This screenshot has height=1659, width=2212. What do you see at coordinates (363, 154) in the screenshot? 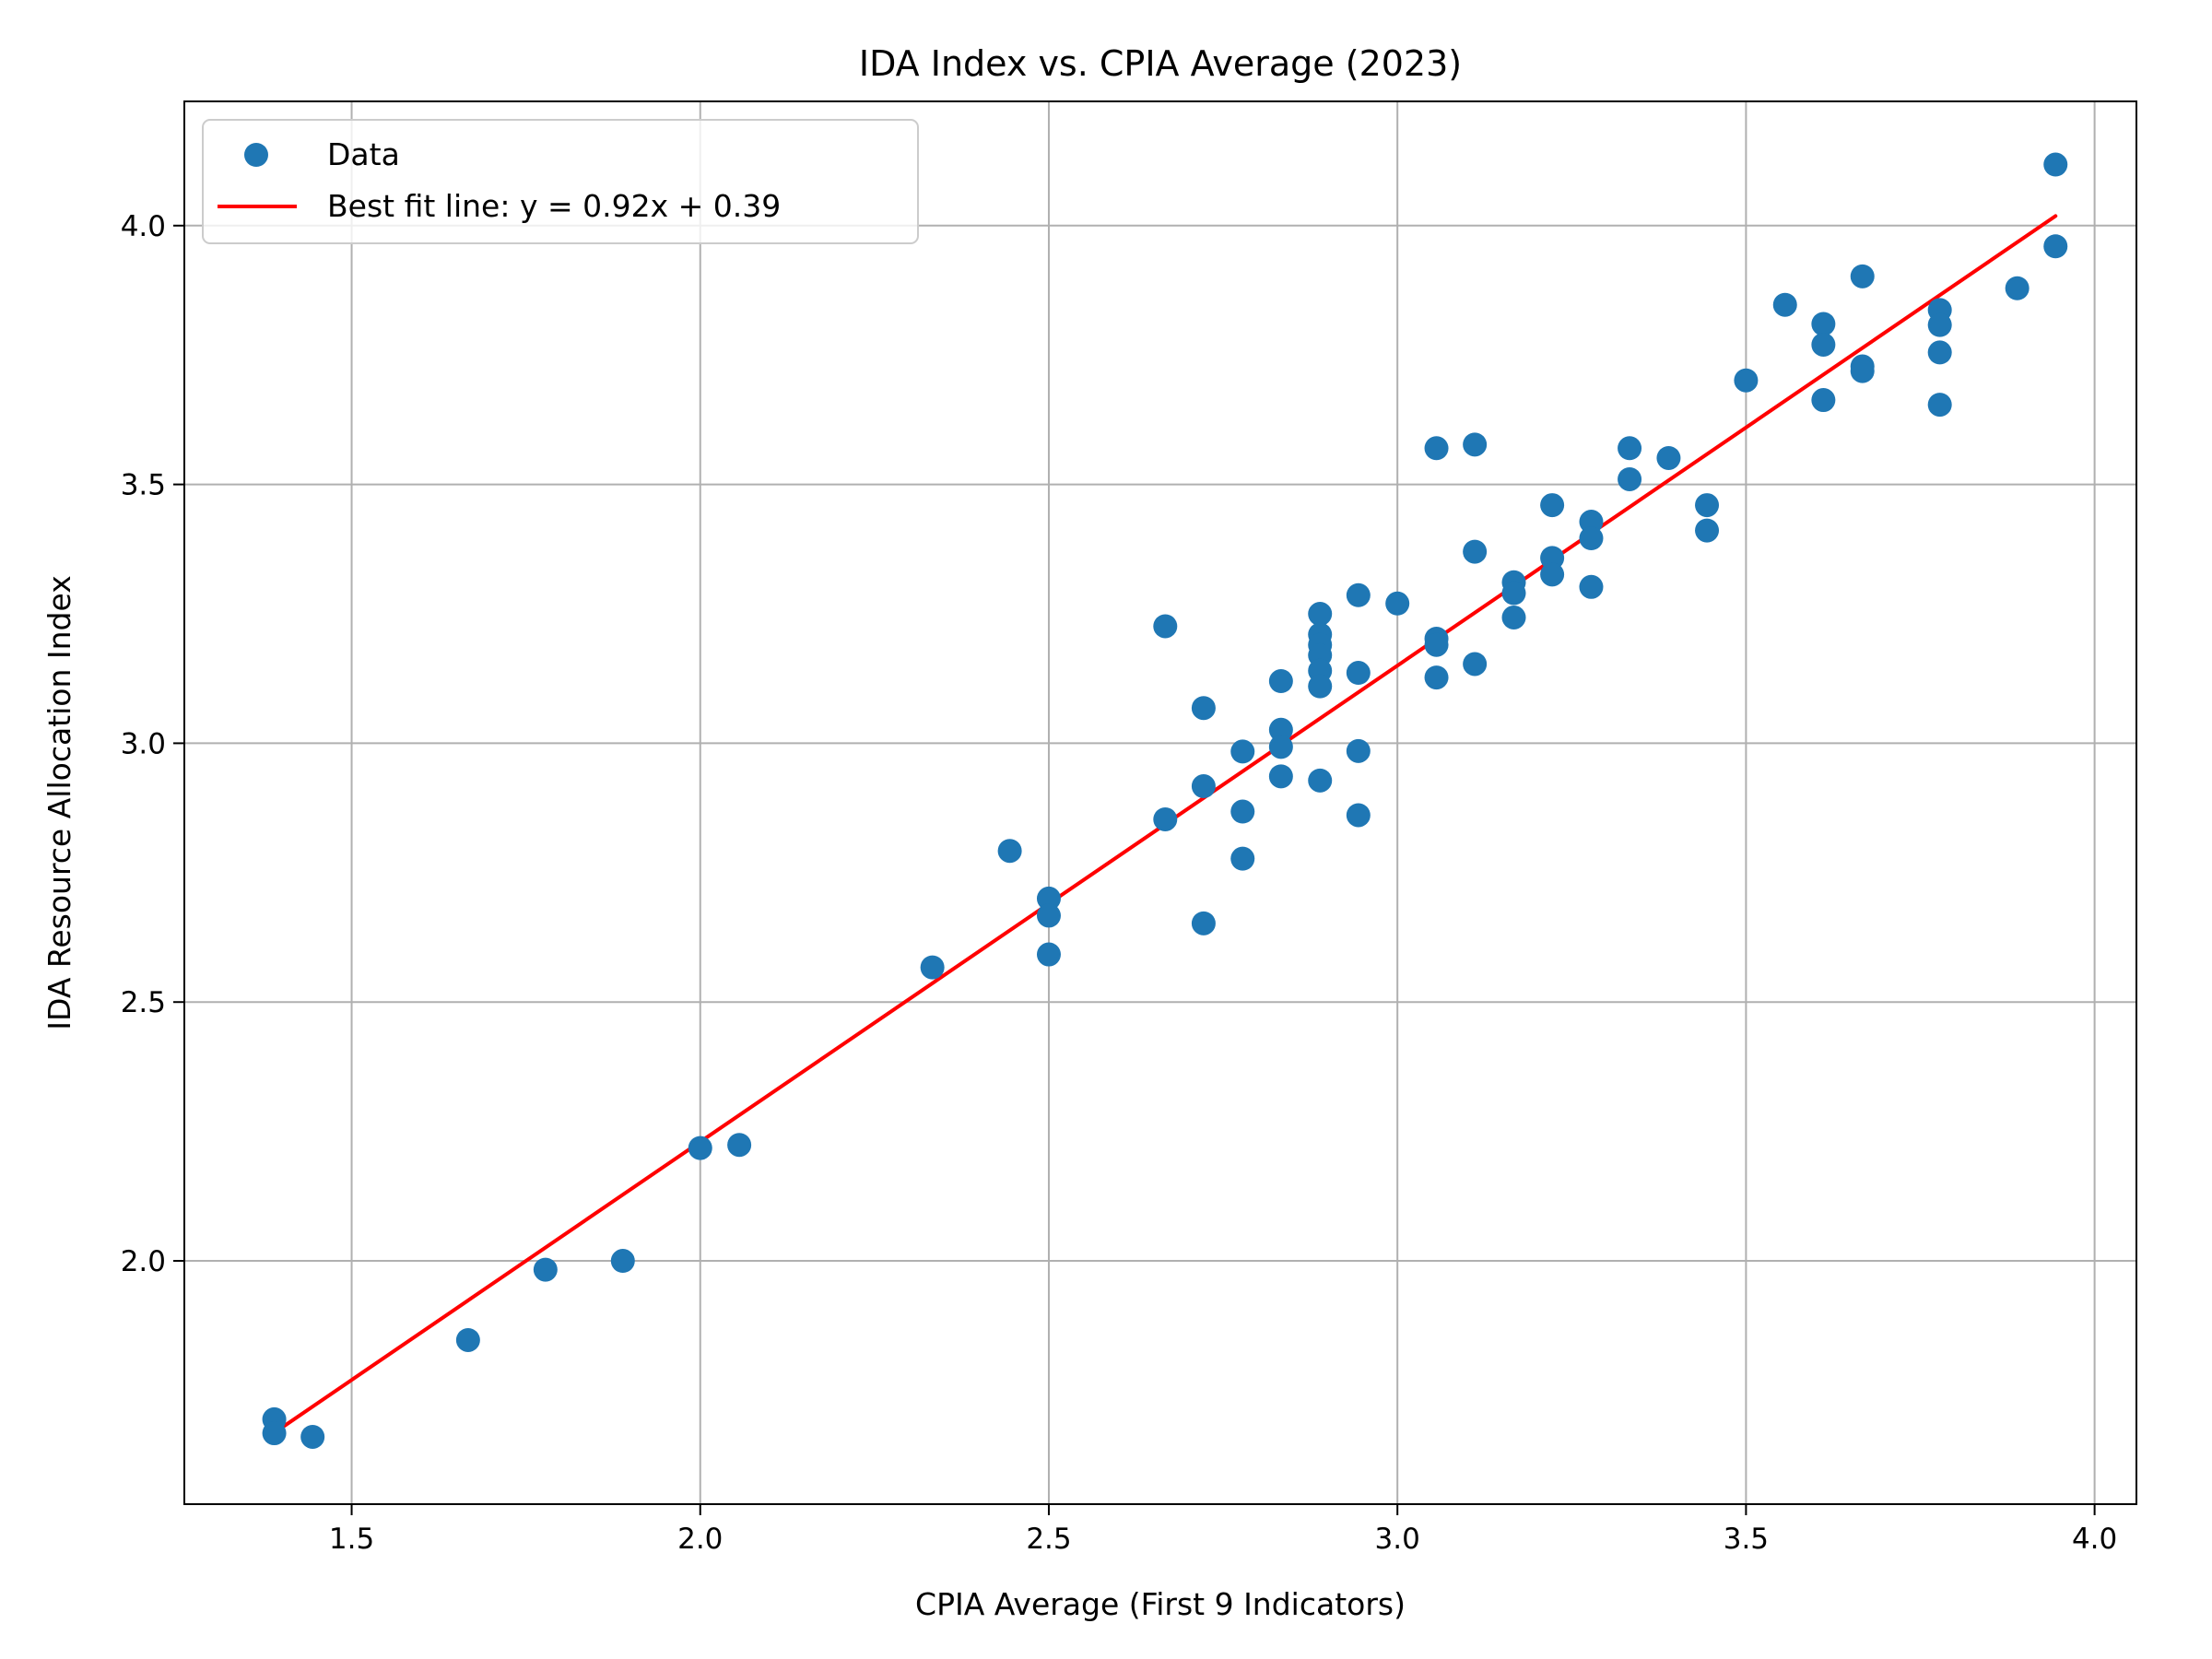
I see `legend-data-label: Data` at bounding box center [363, 154].